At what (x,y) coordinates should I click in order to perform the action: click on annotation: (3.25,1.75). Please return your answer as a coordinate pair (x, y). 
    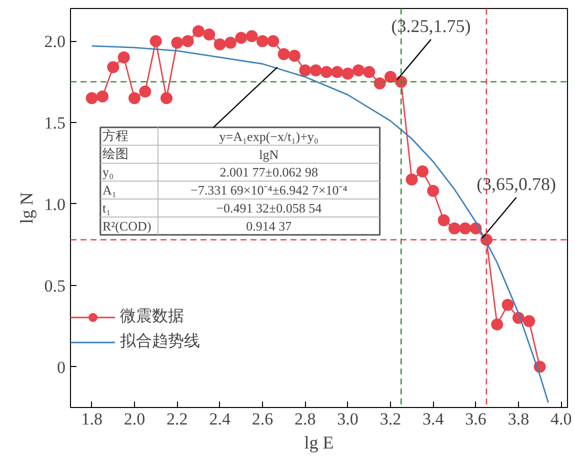
    Looking at the image, I should click on (431, 26).